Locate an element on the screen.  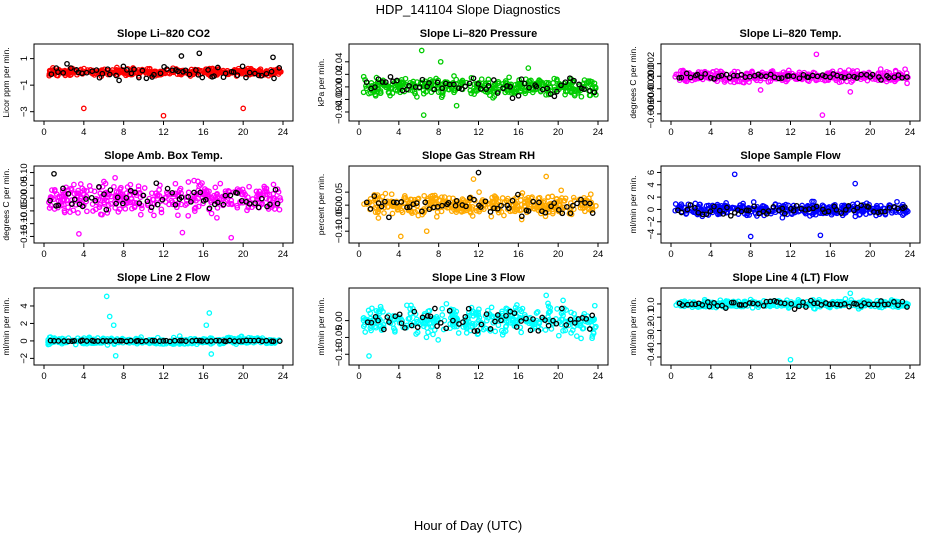
y-tick-label: −0.05 is located at coordinates (339, 337).